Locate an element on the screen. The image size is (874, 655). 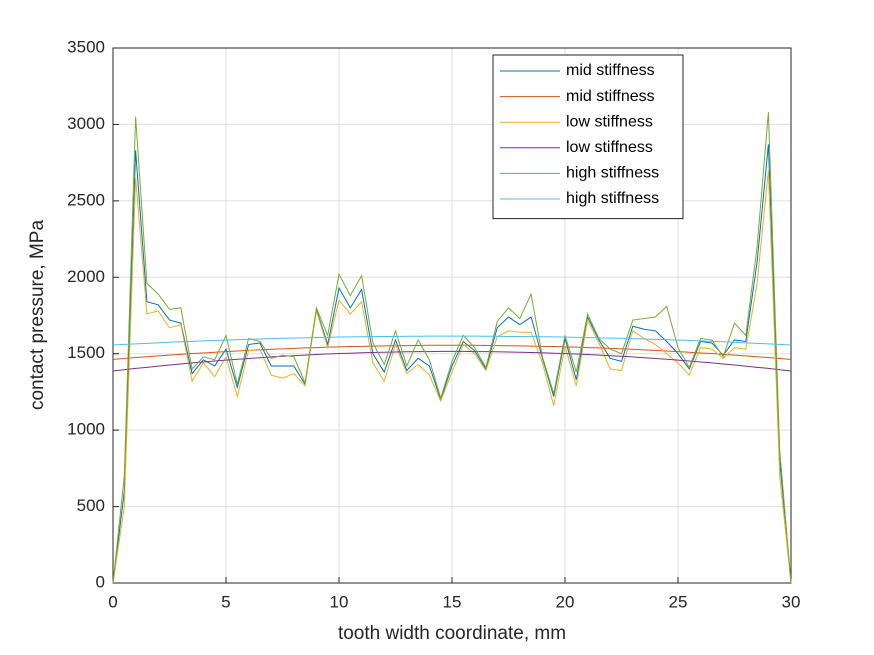
x-tick-label: 5 is located at coordinates (225, 601).